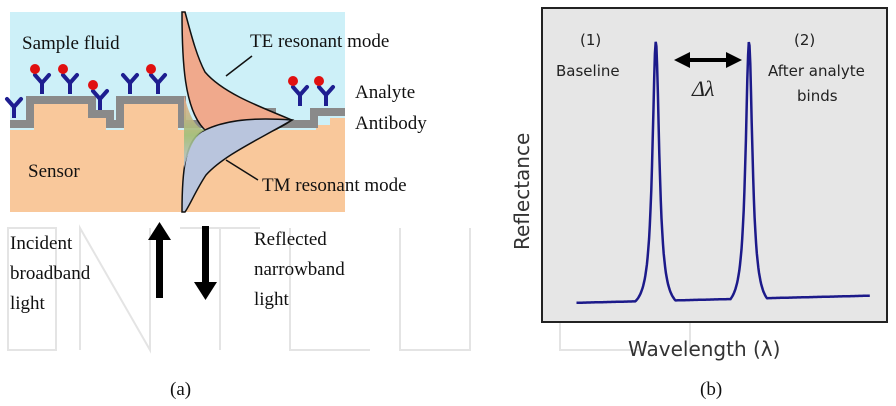  I want to click on shift-label: Δλ, so click(702, 88).